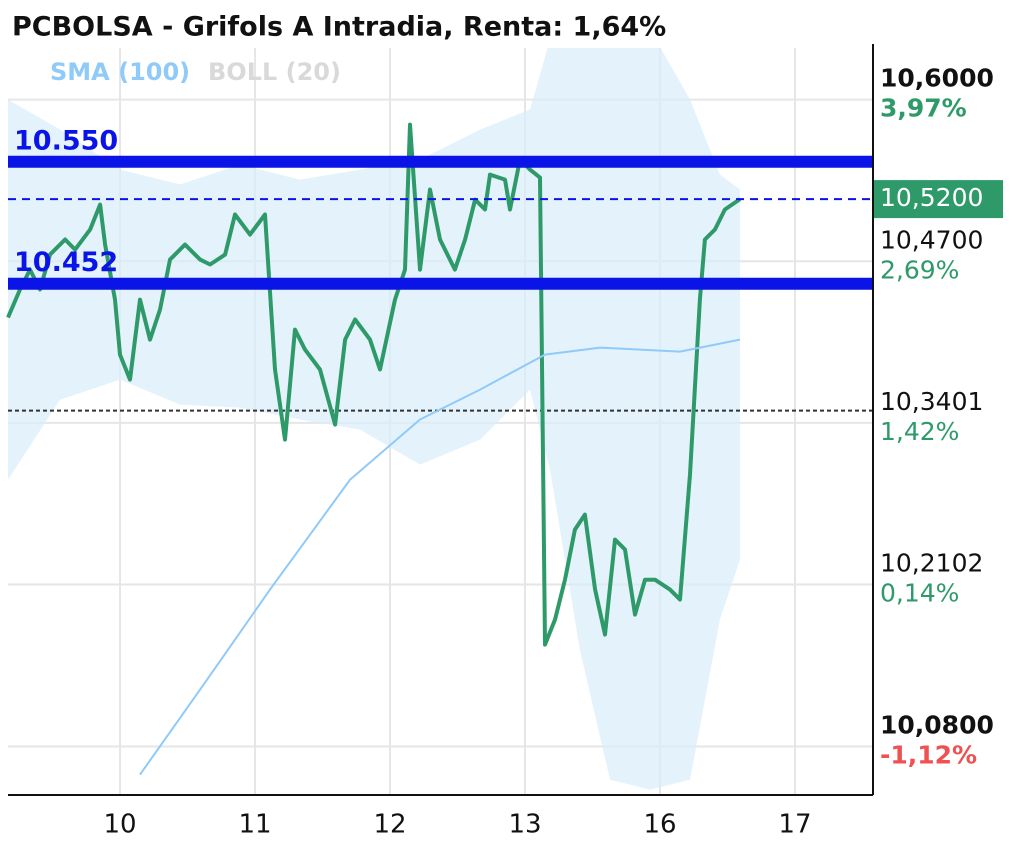 The height and width of the screenshot is (851, 1017). Describe the element at coordinates (928, 754) in the screenshot. I see `y-tick-change: -1,12%` at that location.